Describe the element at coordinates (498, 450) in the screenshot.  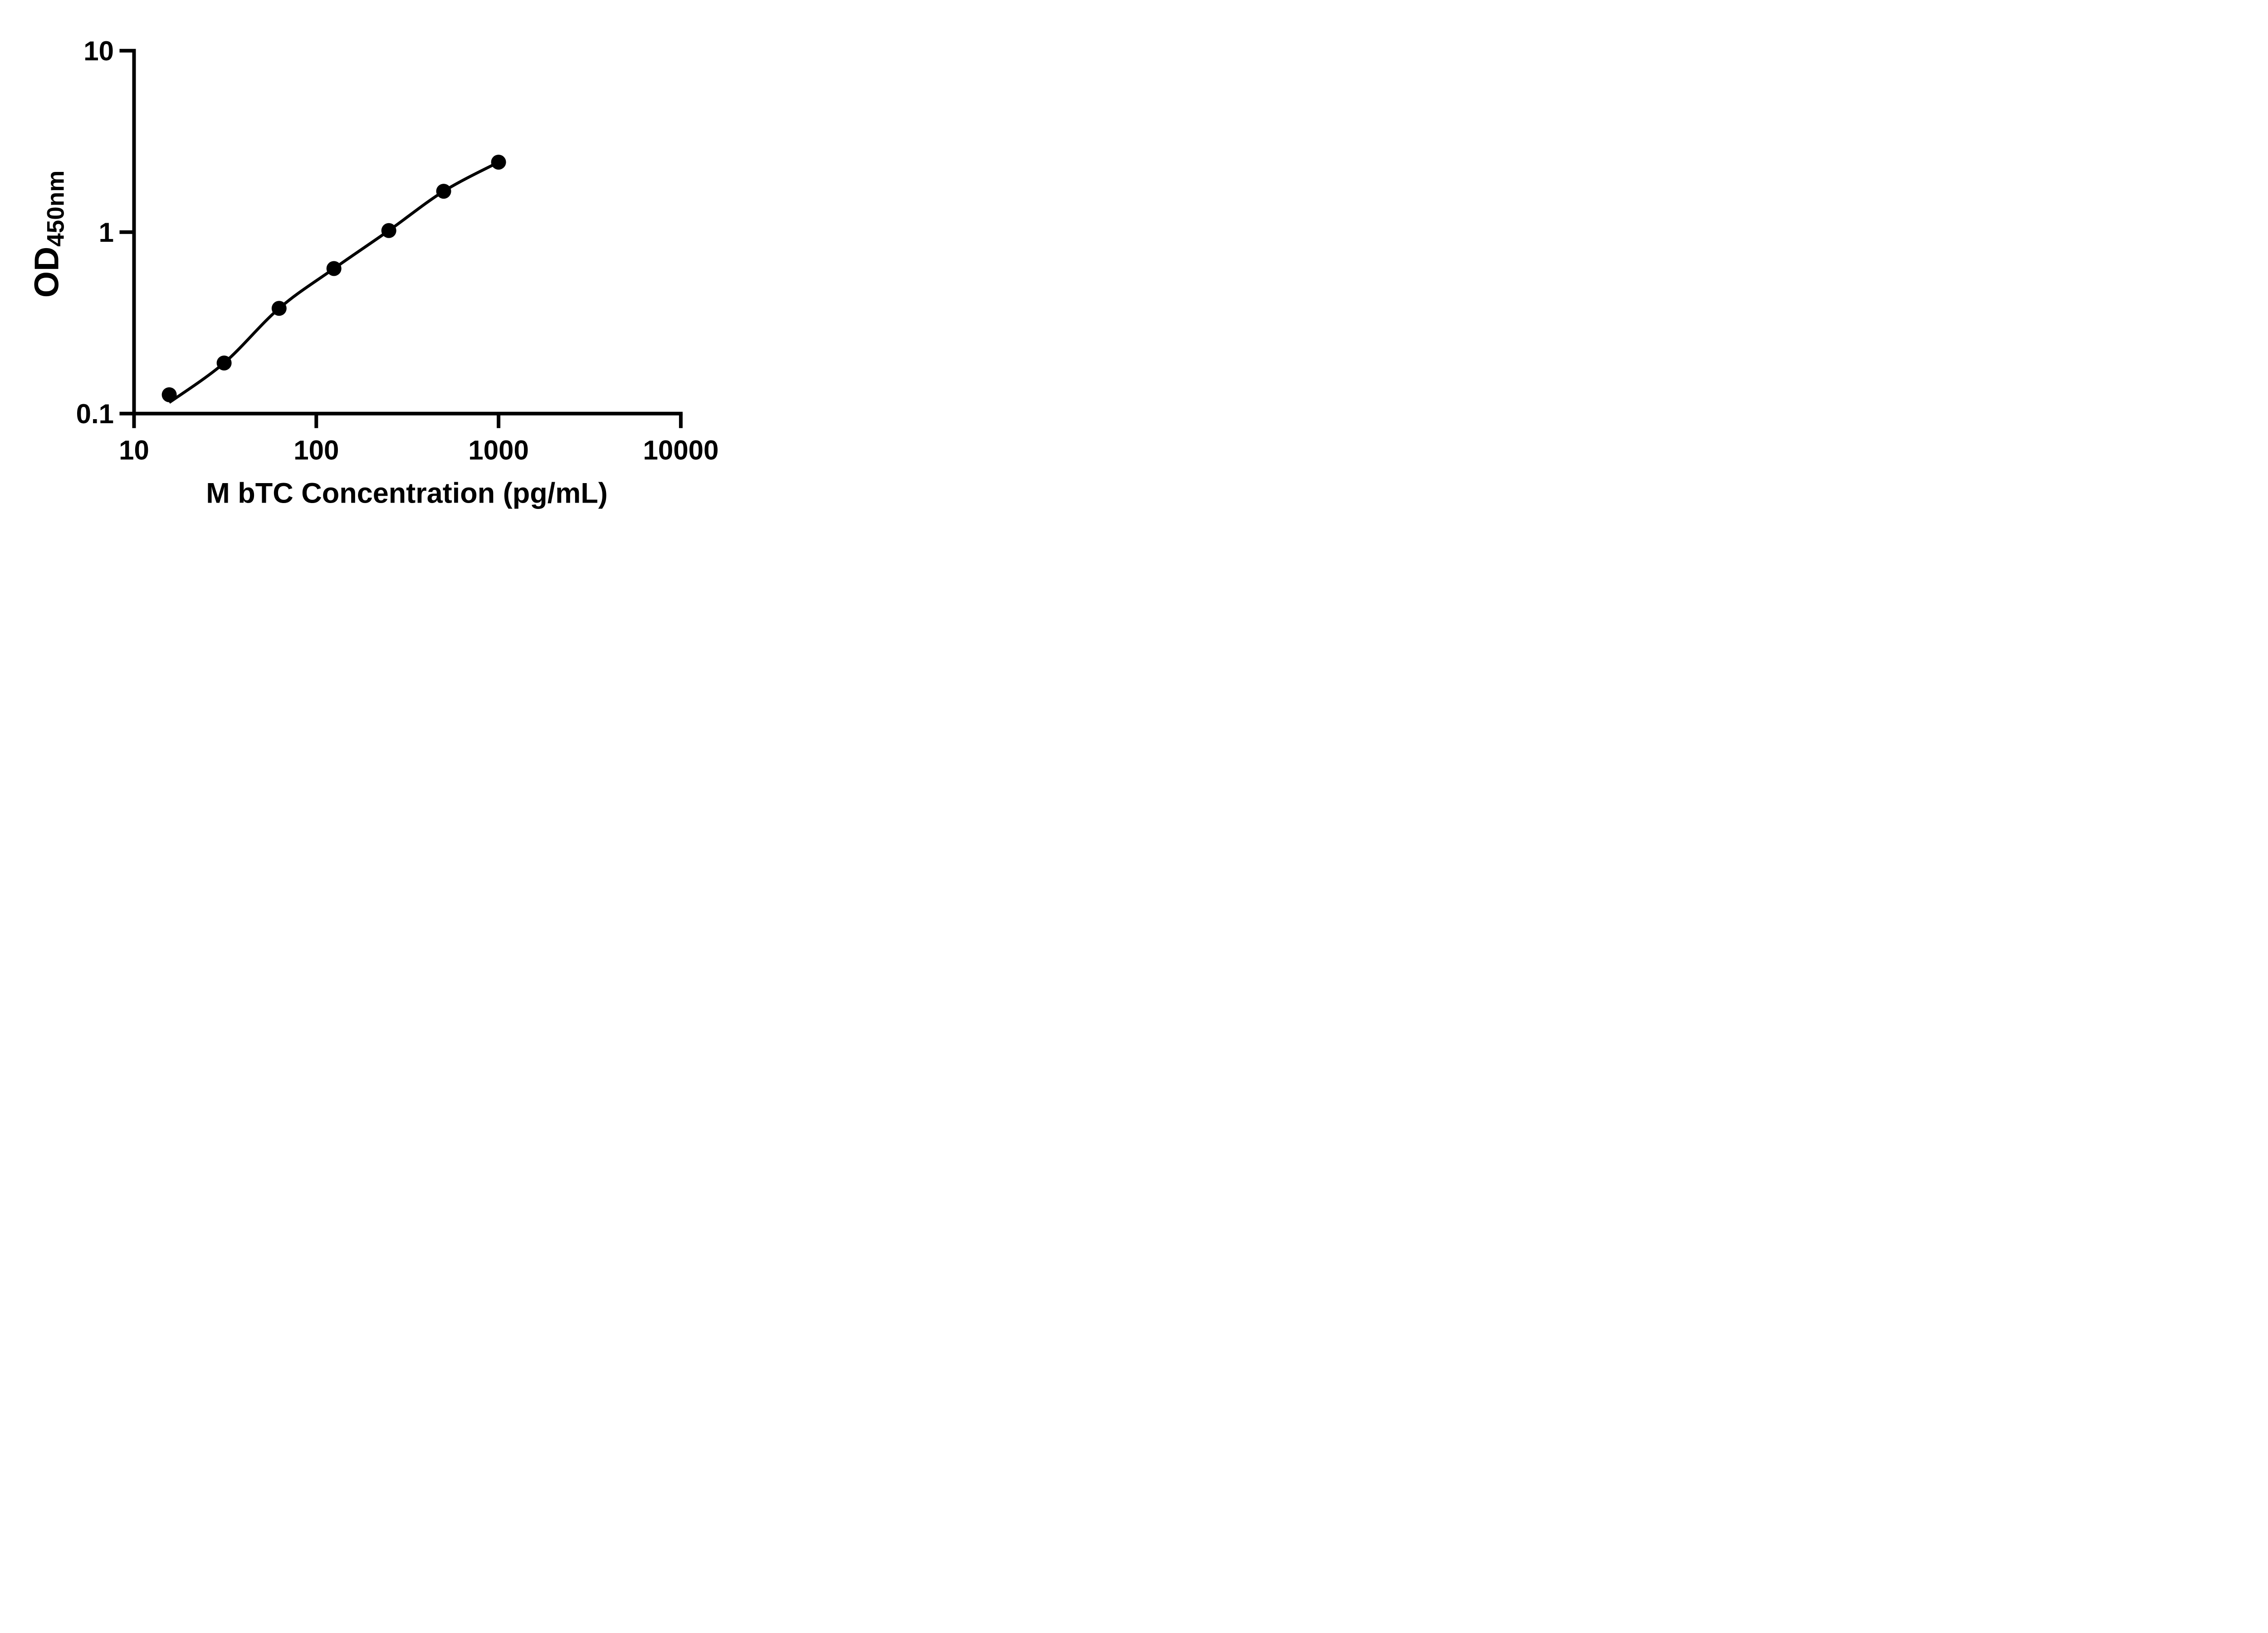
I see `x-tick-label: 1000` at that location.